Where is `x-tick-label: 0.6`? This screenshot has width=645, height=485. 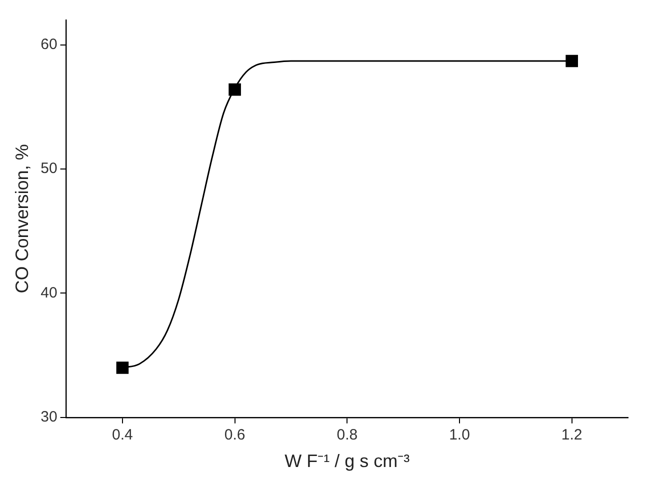 x-tick-label: 0.6 is located at coordinates (235, 435).